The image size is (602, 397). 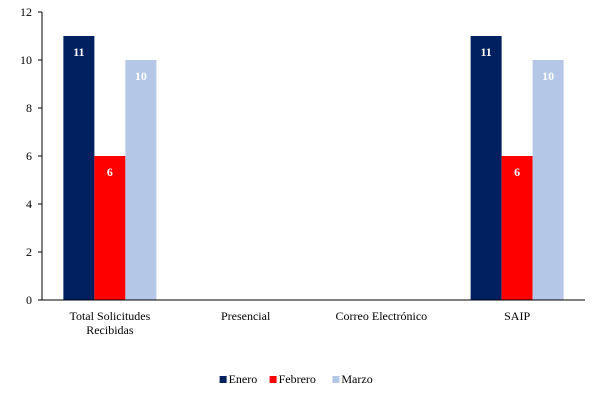 I want to click on legend-label-febrero: Febrero, so click(x=297, y=379).